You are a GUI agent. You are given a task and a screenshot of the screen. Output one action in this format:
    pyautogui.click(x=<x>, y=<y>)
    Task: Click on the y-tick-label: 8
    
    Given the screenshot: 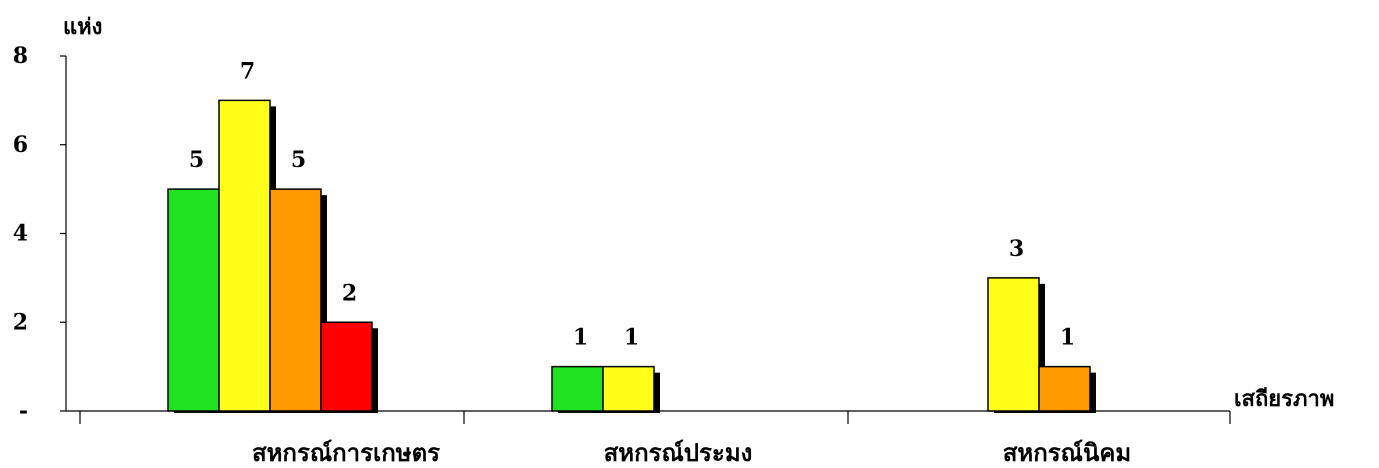 What is the action you would take?
    pyautogui.click(x=20, y=56)
    